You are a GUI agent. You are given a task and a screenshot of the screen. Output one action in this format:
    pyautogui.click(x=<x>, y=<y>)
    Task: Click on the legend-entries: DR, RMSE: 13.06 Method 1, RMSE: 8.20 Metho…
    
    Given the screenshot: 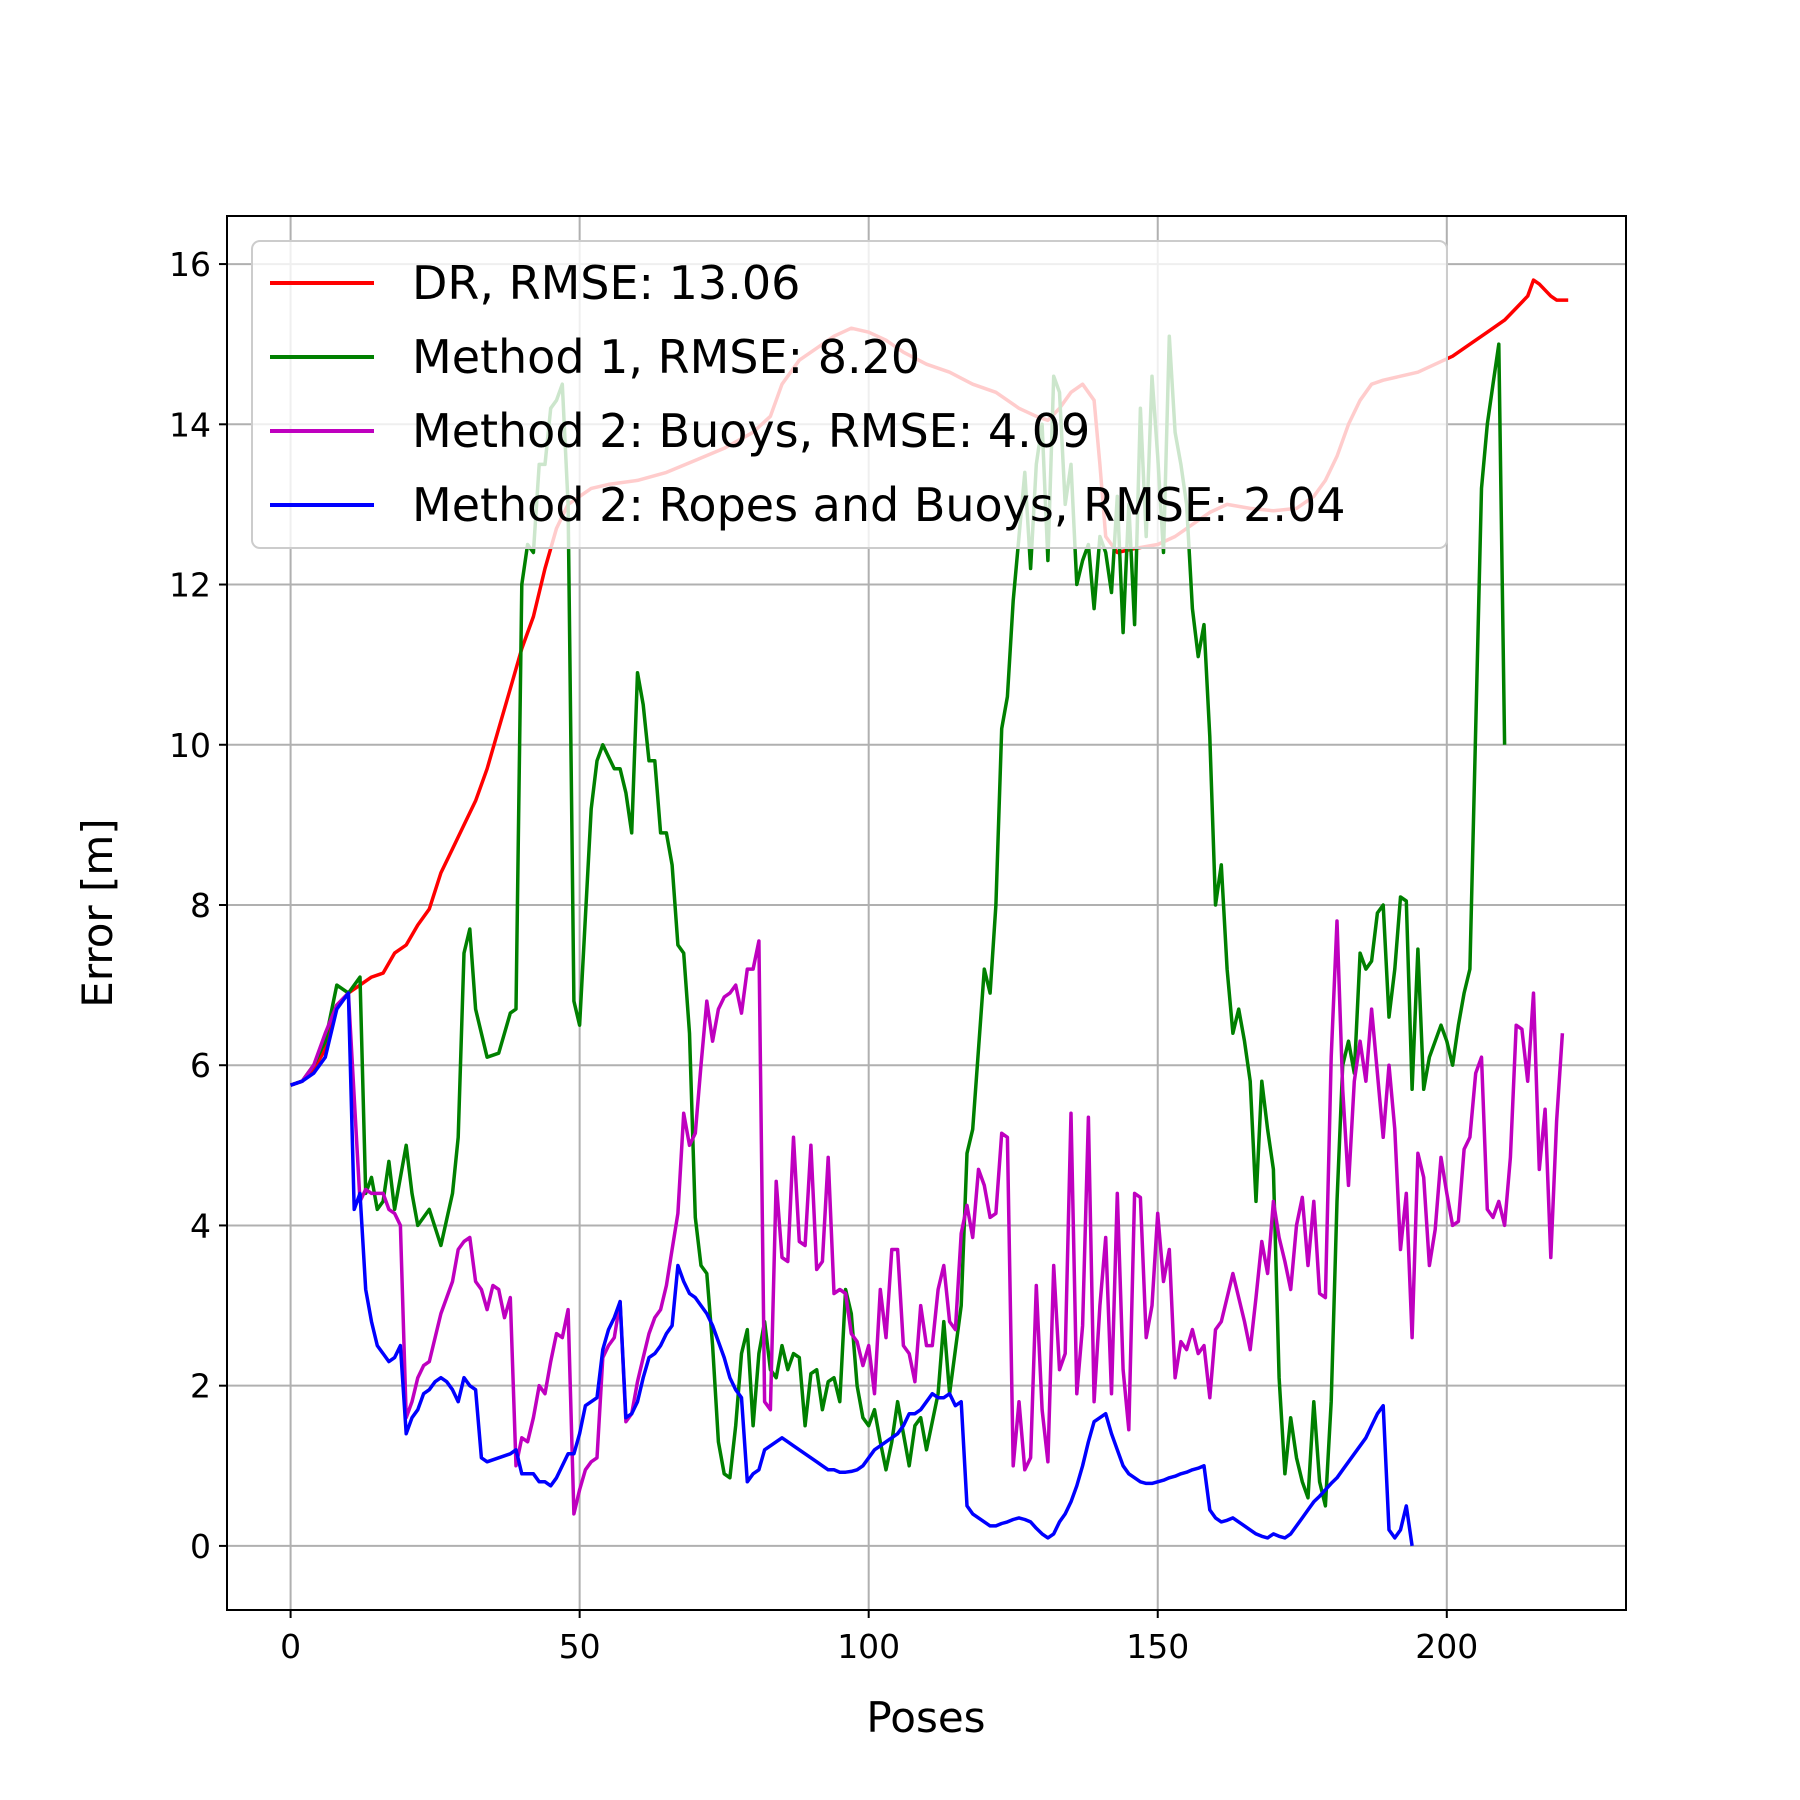 What is the action you would take?
    pyautogui.click(x=808, y=394)
    